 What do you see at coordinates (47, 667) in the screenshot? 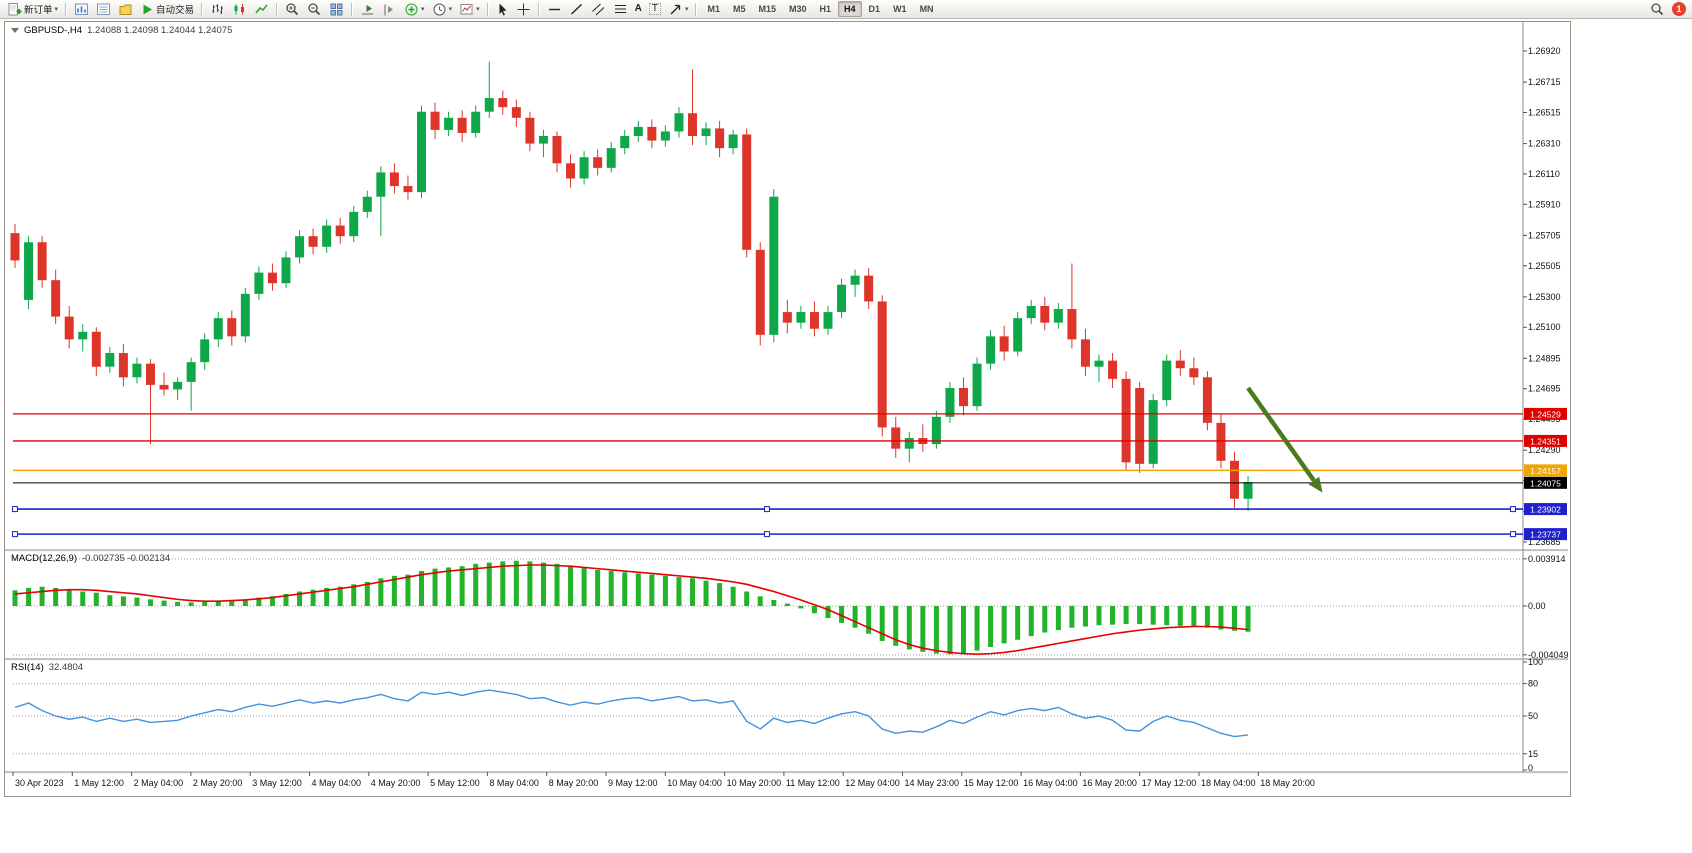
I see `rsi-indicator-label: RSI(14) 32.4804` at bounding box center [47, 667].